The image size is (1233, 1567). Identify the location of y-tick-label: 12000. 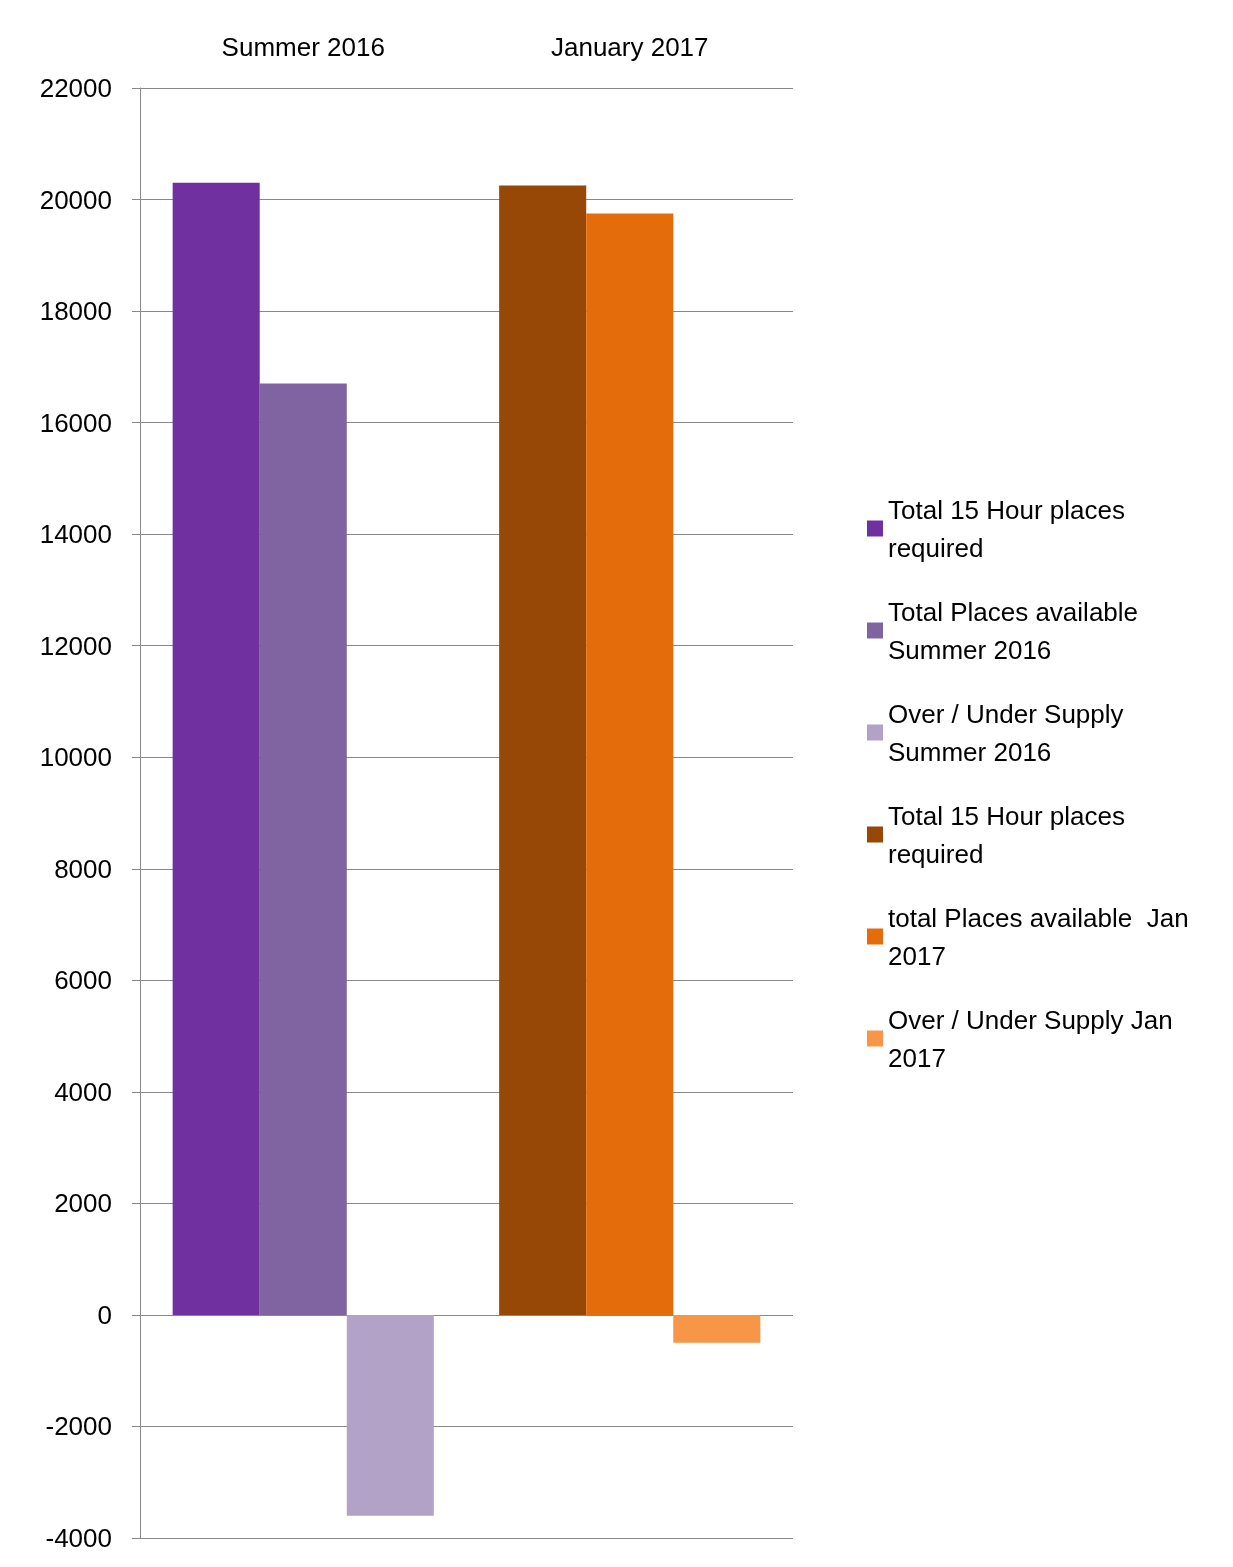
(75, 645).